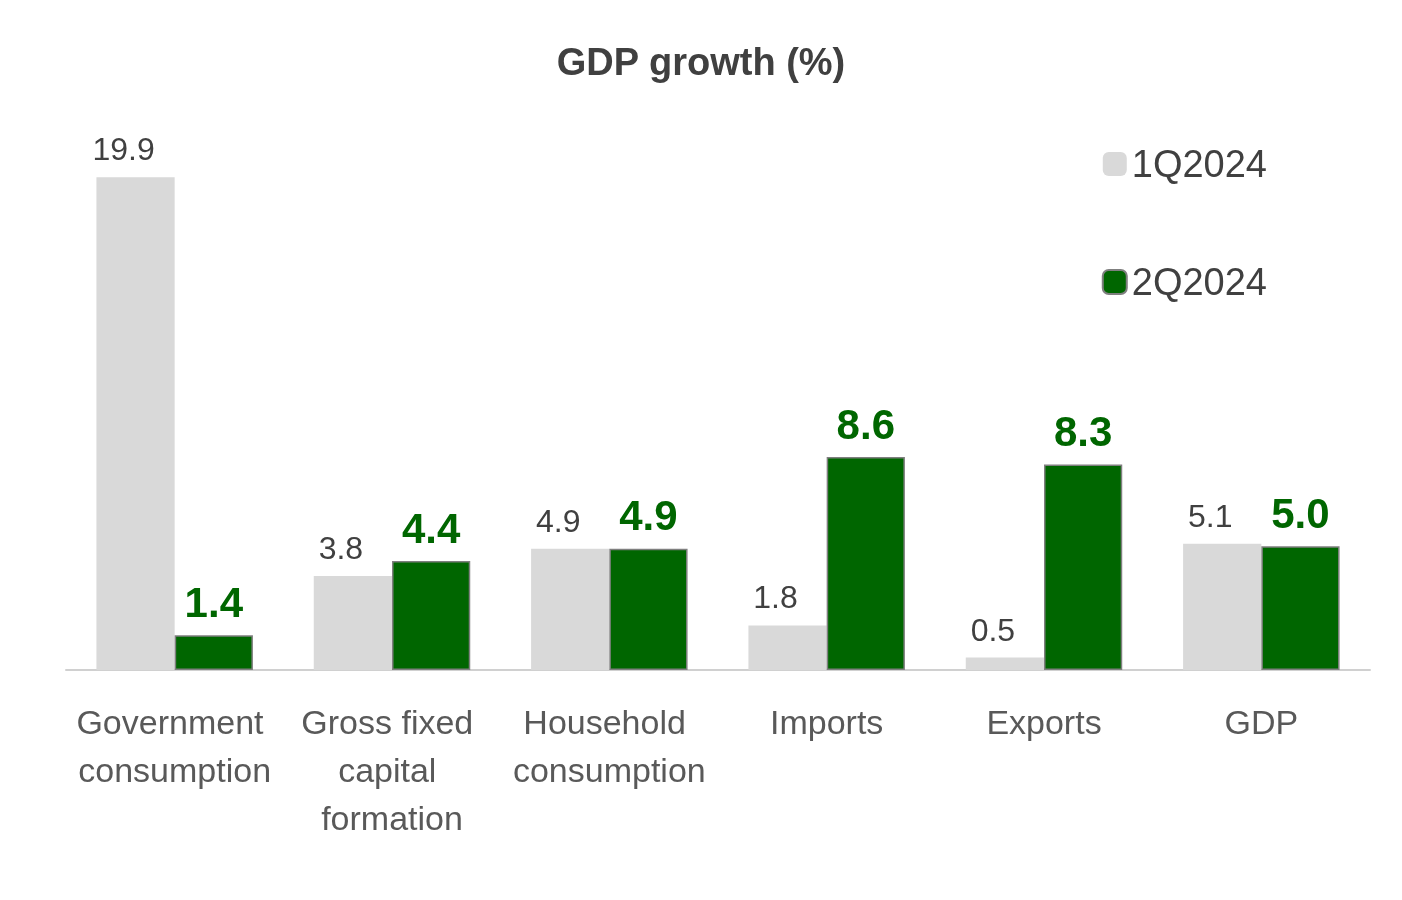 Image resolution: width=1402 pixels, height=900 pixels. What do you see at coordinates (214, 602) in the screenshot?
I see `data-label: 1.4` at bounding box center [214, 602].